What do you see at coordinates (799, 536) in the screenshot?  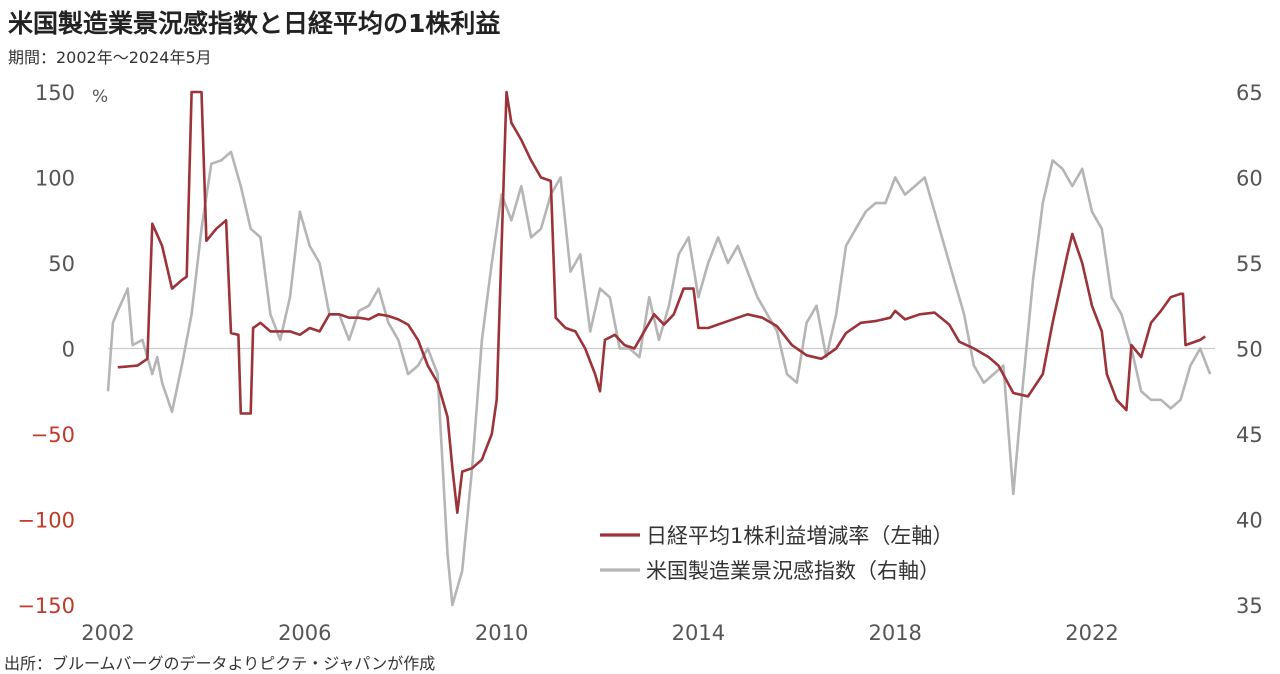 I see `legend-label-nikkei-eps: 日経平均1株利益増減率（左軸）` at bounding box center [799, 536].